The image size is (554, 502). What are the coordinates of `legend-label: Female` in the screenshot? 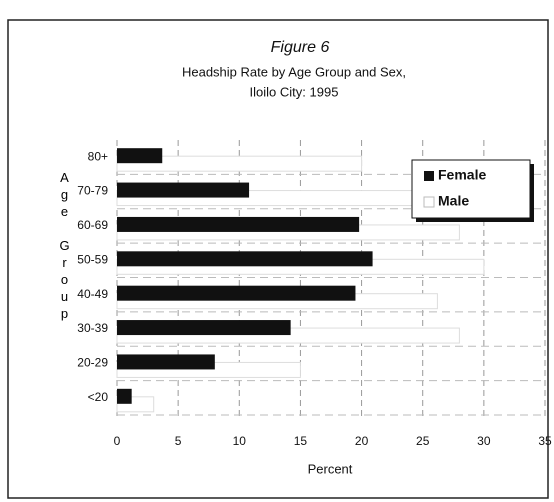 It's located at (462, 175).